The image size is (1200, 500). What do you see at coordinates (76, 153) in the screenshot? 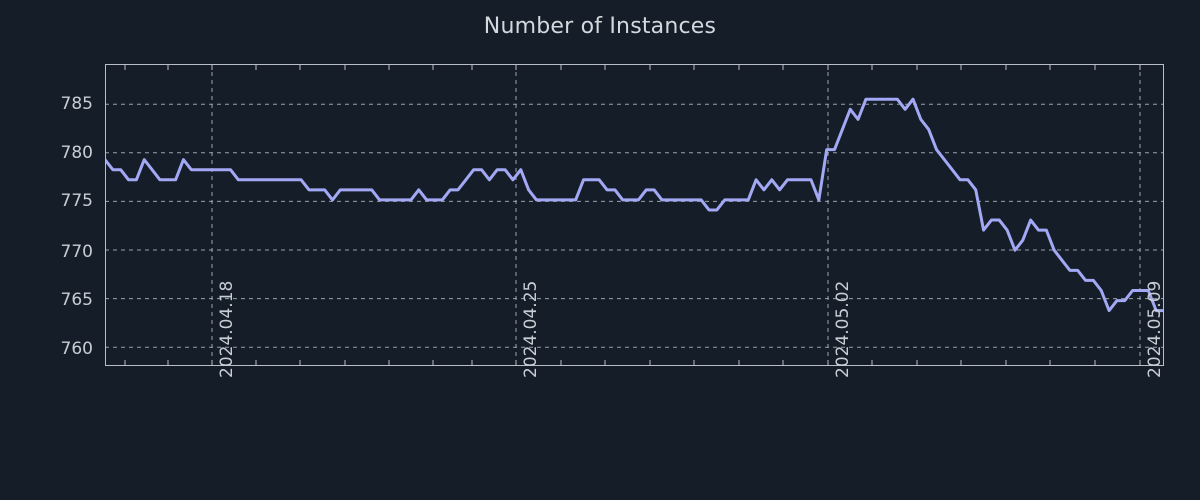
I see `y-tick-label-780: 780` at bounding box center [76, 153].